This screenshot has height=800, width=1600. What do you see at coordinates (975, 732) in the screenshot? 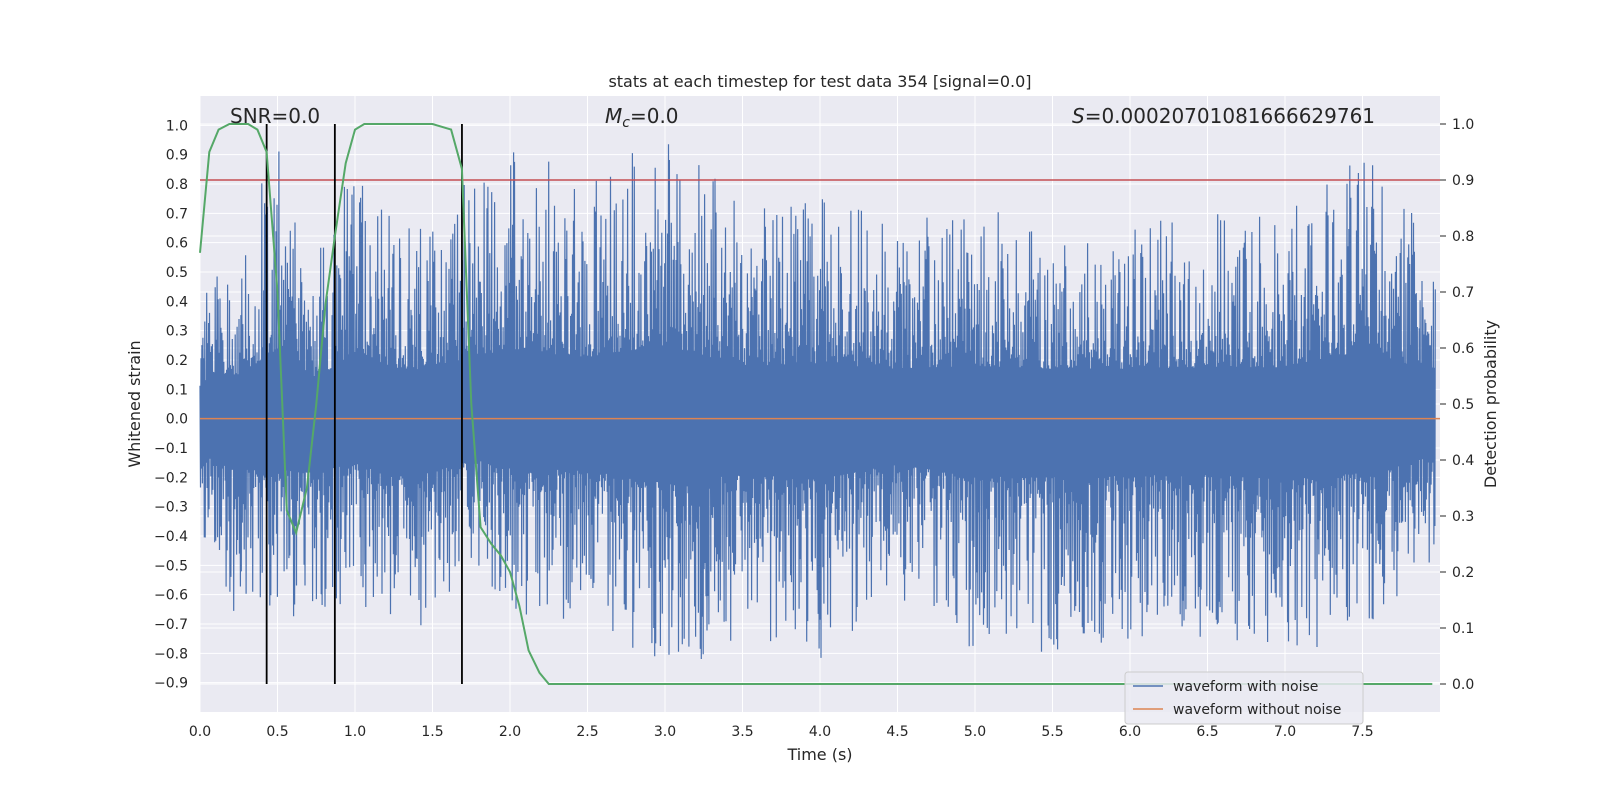
I see `x-tick-label-10: 5.0` at bounding box center [975, 732].